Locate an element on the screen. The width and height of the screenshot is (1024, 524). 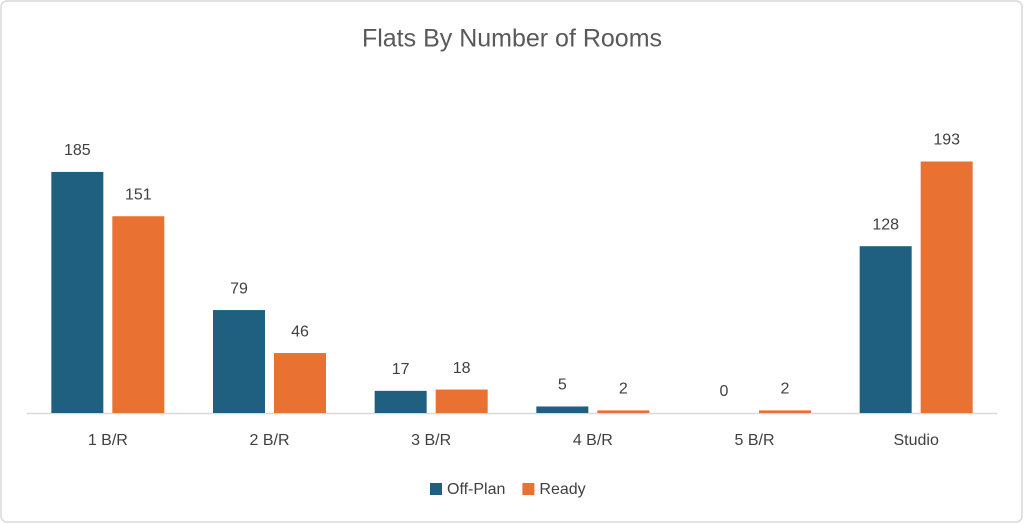
data-label: 5 is located at coordinates (562, 385).